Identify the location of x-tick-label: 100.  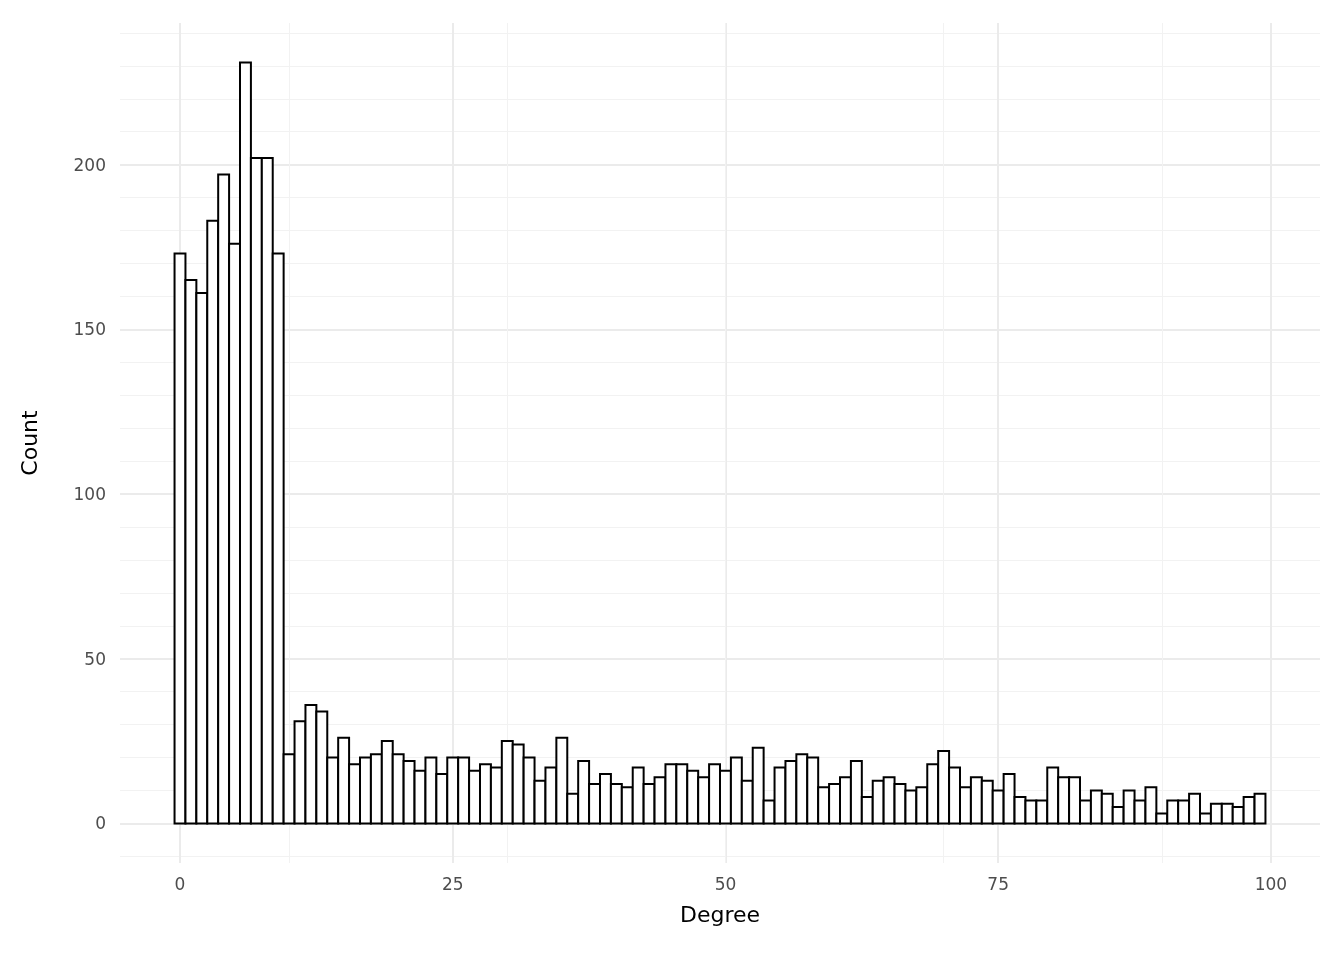
(1271, 883).